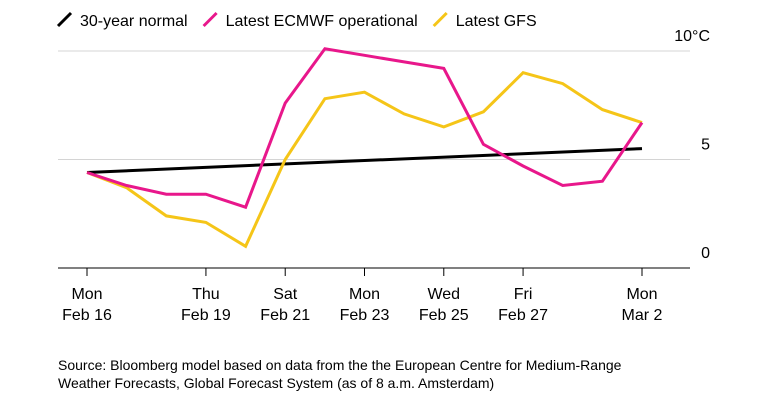 The image size is (767, 409). I want to click on x-tick-label-4-date: Feb 25, so click(444, 315).